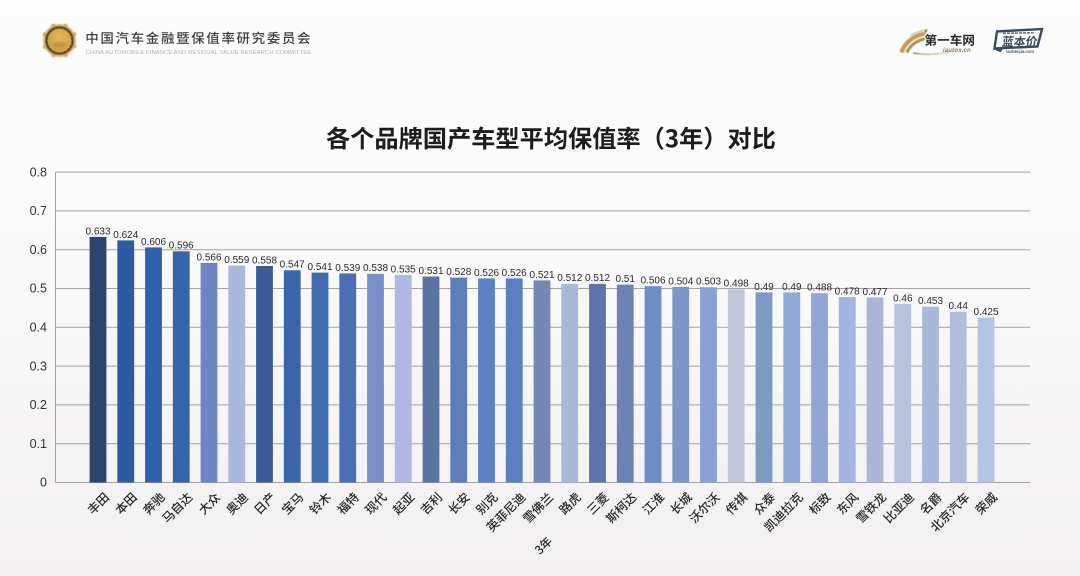 The height and width of the screenshot is (576, 1080). What do you see at coordinates (874, 292) in the screenshot?
I see `svg-text: 0.477` at bounding box center [874, 292].